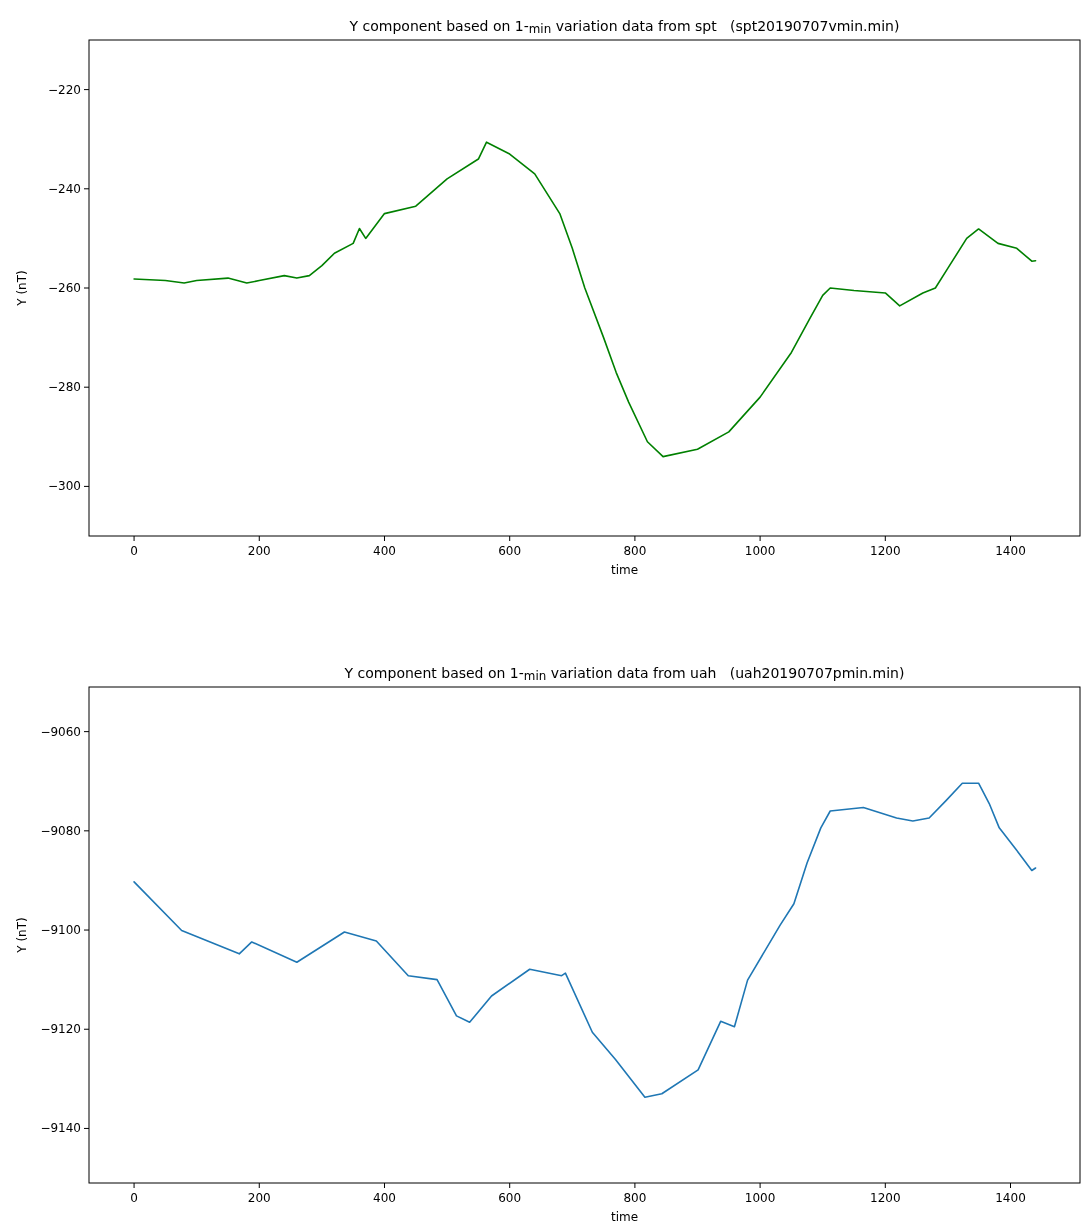 This screenshot has width=1092, height=1221. What do you see at coordinates (64, 188) in the screenshot?
I see `y-tick-label: −240` at bounding box center [64, 188].